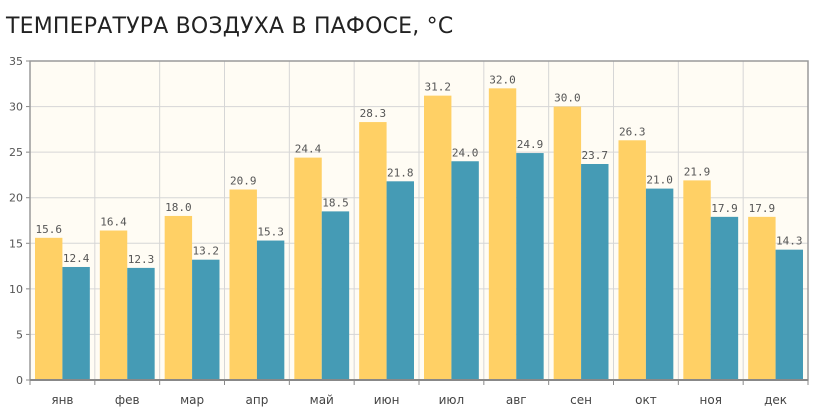  What do you see at coordinates (373, 113) in the screenshot?
I see `data-label: 28.3` at bounding box center [373, 113].